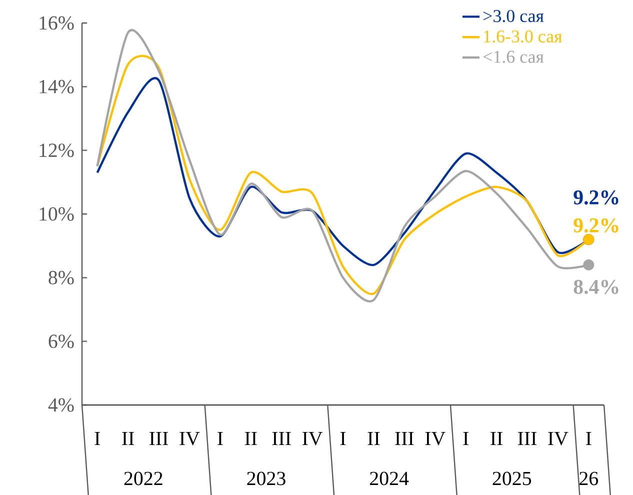  I want to click on y-tick-label: 16%, so click(57, 23).